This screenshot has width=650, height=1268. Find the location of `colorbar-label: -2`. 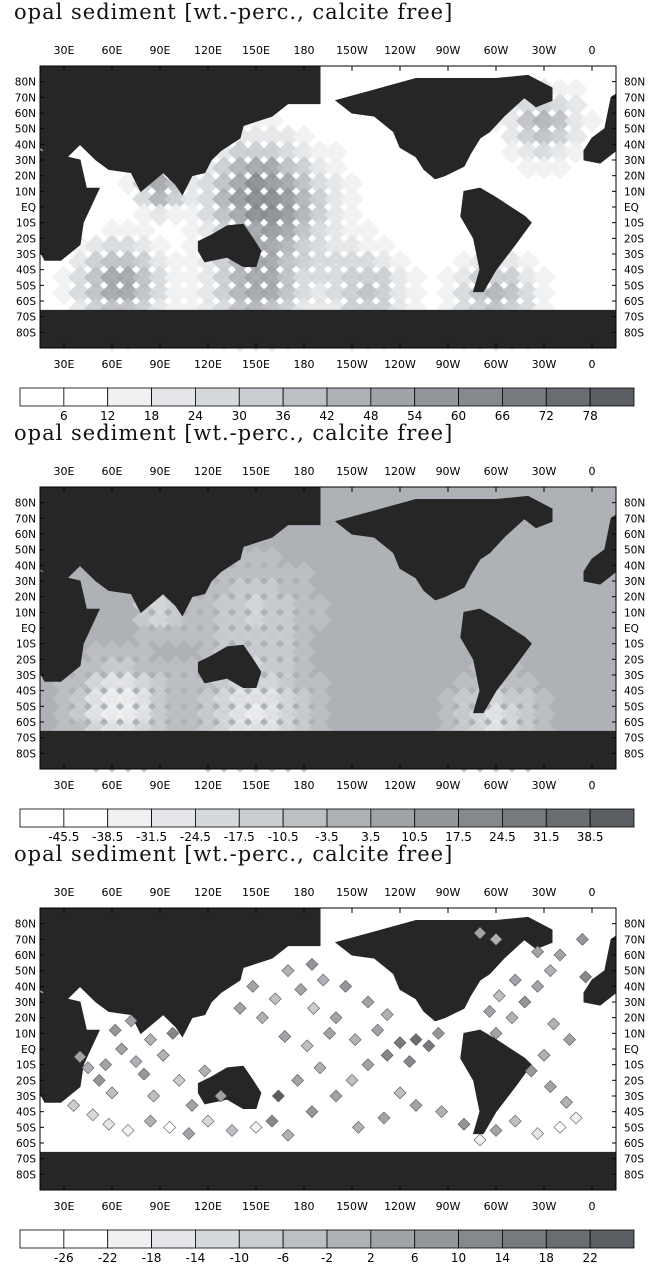

colorbar-label: -2 is located at coordinates (327, 1257).